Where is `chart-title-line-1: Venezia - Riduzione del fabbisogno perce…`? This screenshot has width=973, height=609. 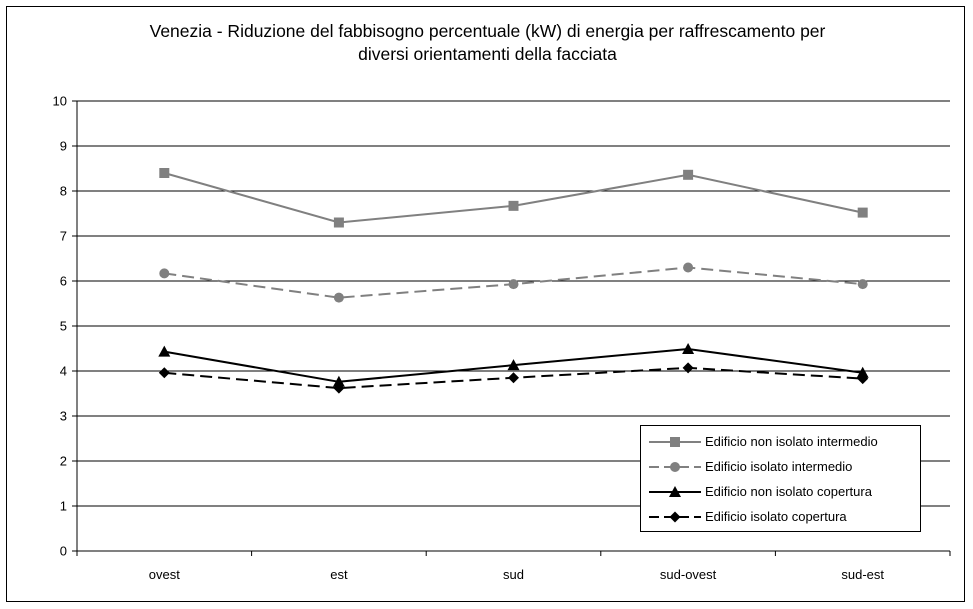 chart-title-line-1: Venezia - Riduzione del fabbisogno perce… is located at coordinates (487, 31).